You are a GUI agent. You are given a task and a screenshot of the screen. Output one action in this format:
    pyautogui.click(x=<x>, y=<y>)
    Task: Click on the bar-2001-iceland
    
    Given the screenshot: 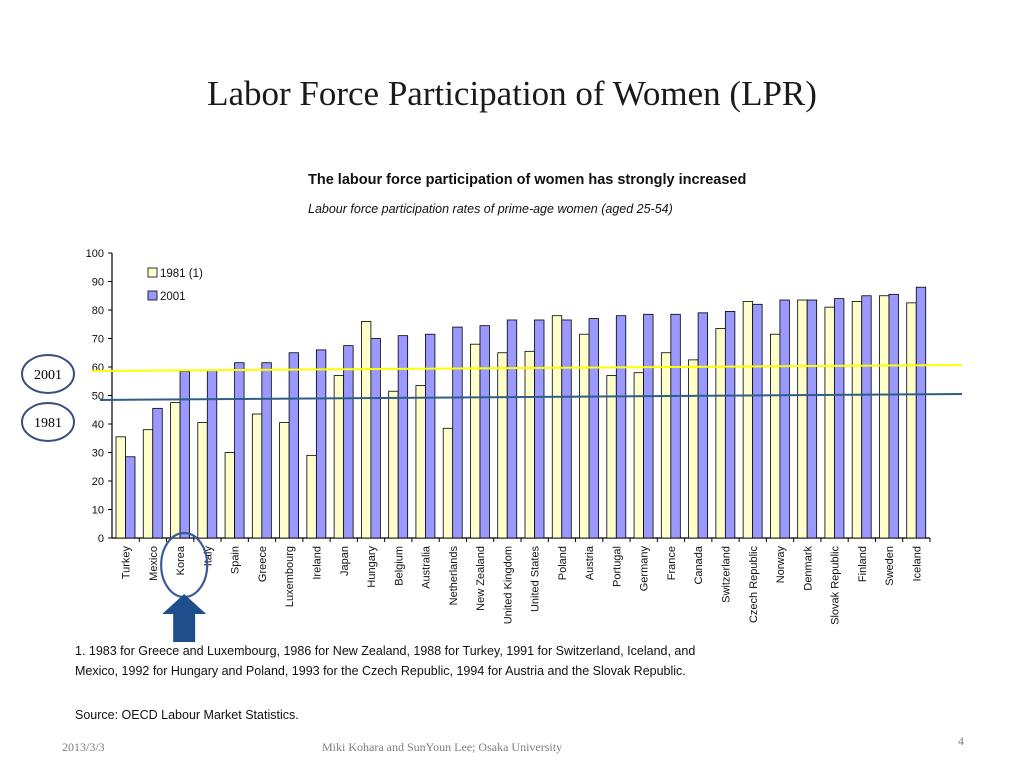 What is the action you would take?
    pyautogui.click(x=921, y=412)
    